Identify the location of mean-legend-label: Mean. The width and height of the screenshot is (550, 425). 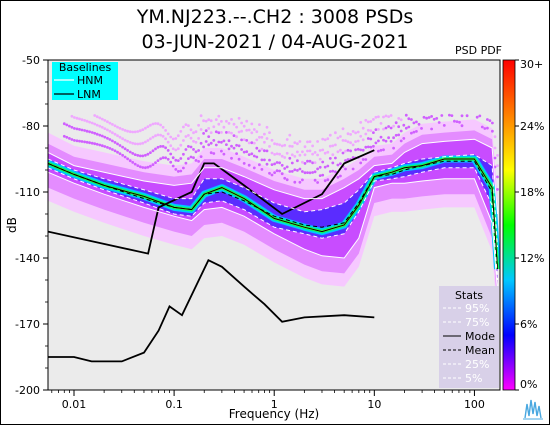
(480, 350).